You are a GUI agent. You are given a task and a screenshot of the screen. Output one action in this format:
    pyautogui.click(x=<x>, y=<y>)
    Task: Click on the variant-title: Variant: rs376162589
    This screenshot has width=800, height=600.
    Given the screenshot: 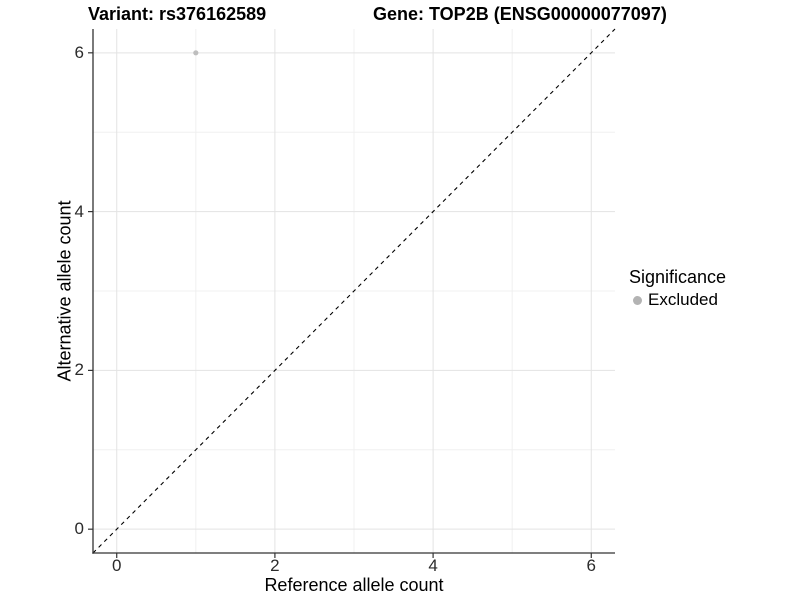 What is the action you would take?
    pyautogui.click(x=177, y=14)
    